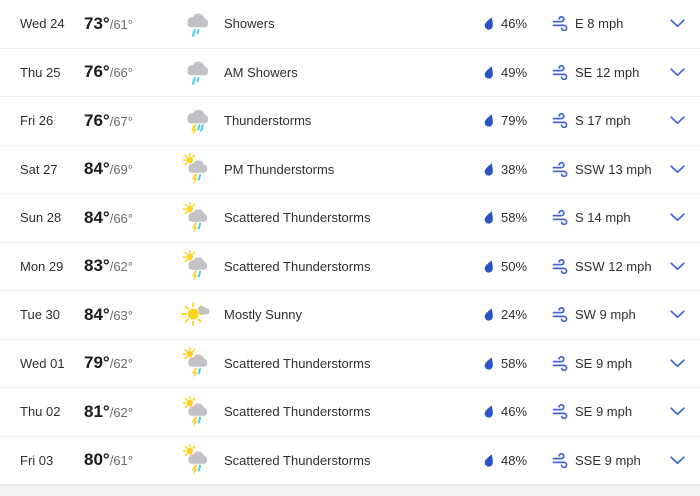 This screenshot has height=496, width=700. What do you see at coordinates (40, 72) in the screenshot?
I see `day-label: Thu 25` at bounding box center [40, 72].